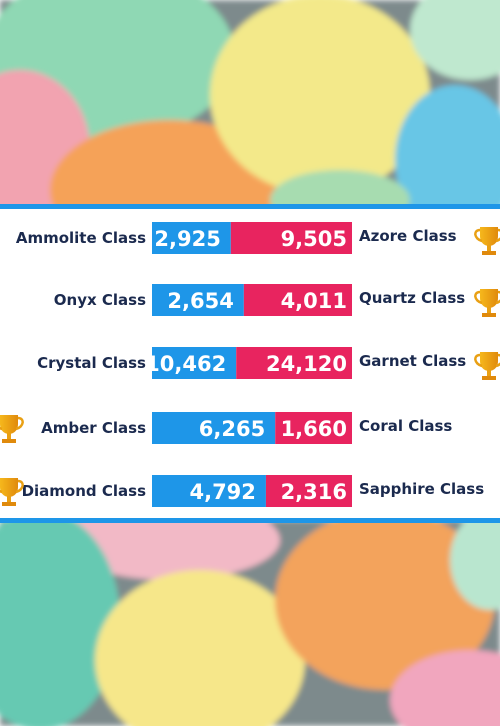 The height and width of the screenshot is (726, 500). I want to click on team-name: Crystal Class, so click(91, 363).